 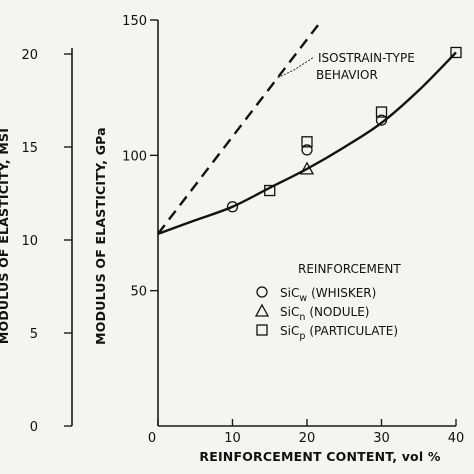 What do you see at coordinates (34, 427) in the screenshot?
I see `y2-tick-label: 0` at bounding box center [34, 427].